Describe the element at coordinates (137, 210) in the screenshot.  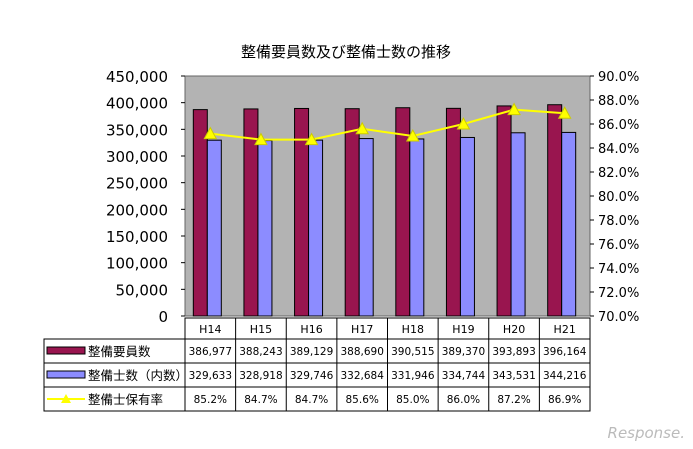
I see `y-tick-label: 200,000` at that location.